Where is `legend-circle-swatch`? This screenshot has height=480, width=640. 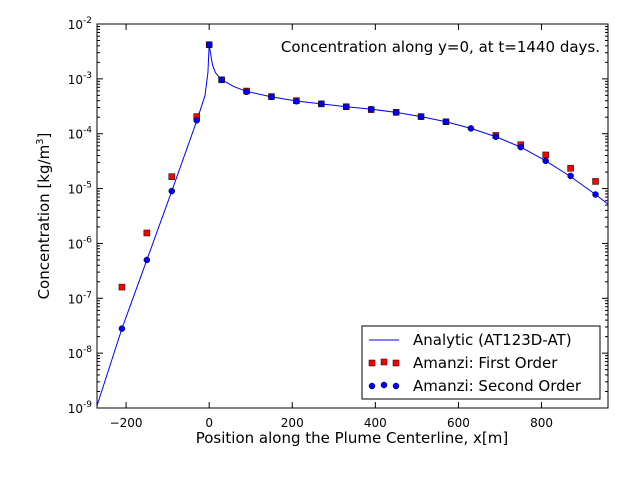
legend-circle-swatch is located at coordinates (384, 385).